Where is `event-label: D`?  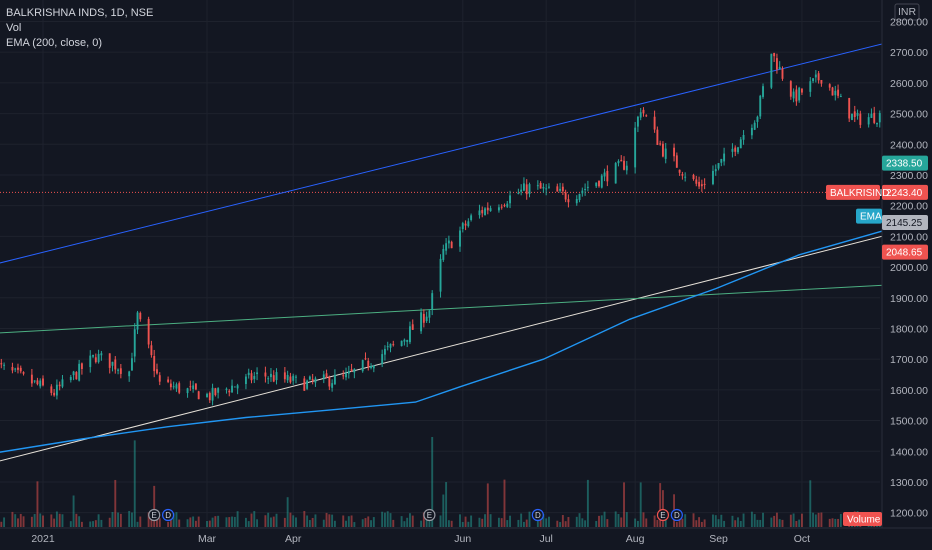 event-label: D is located at coordinates (168, 515).